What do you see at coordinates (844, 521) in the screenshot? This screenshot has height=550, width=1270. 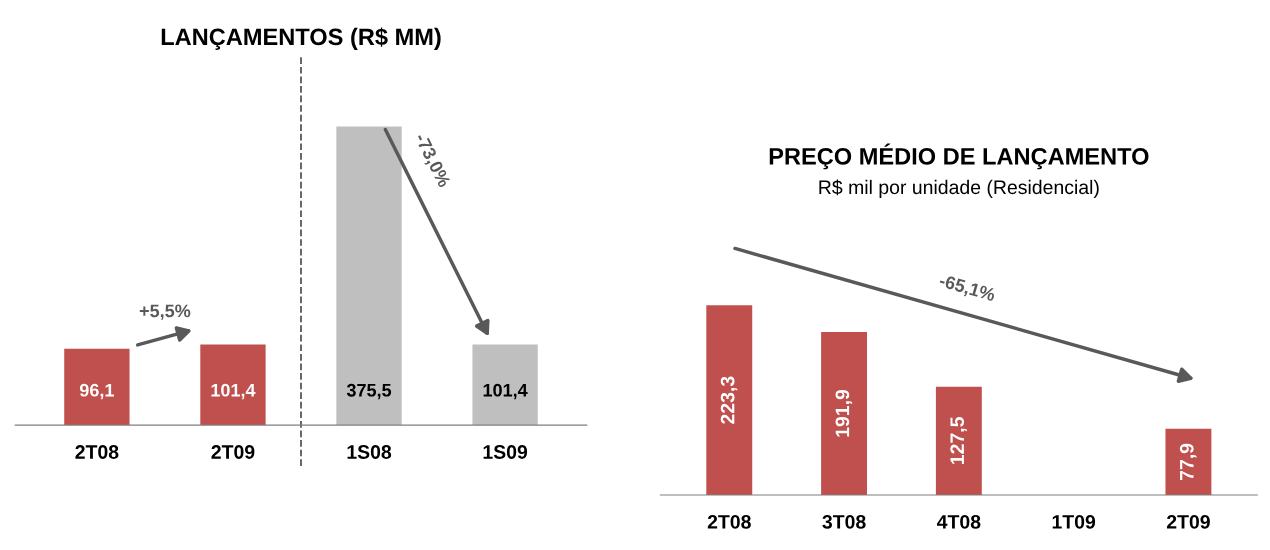 I see `x-tick-label: 3T08` at bounding box center [844, 521].